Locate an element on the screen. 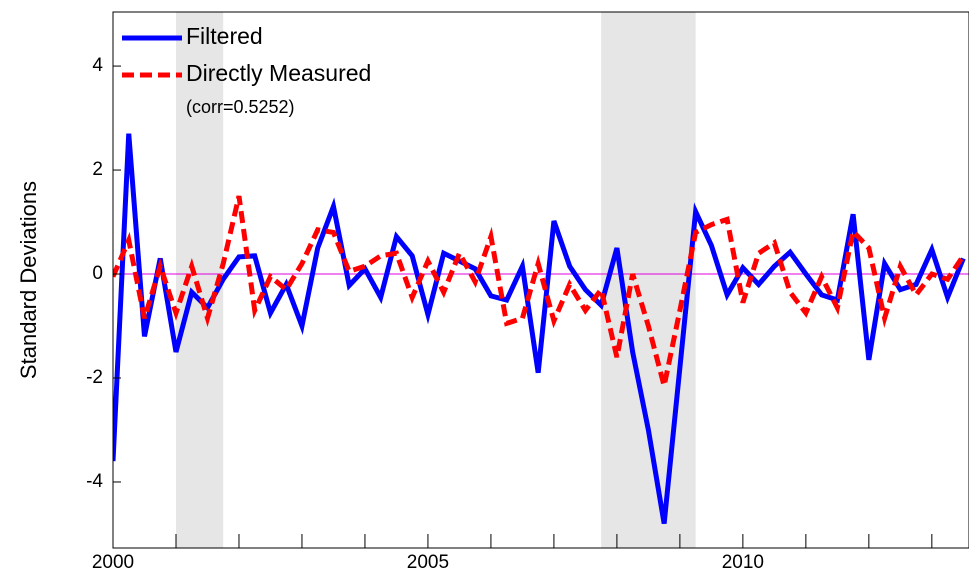 Image resolution: width=969 pixels, height=573 pixels. x-tick-label: 2010 is located at coordinates (743, 562).